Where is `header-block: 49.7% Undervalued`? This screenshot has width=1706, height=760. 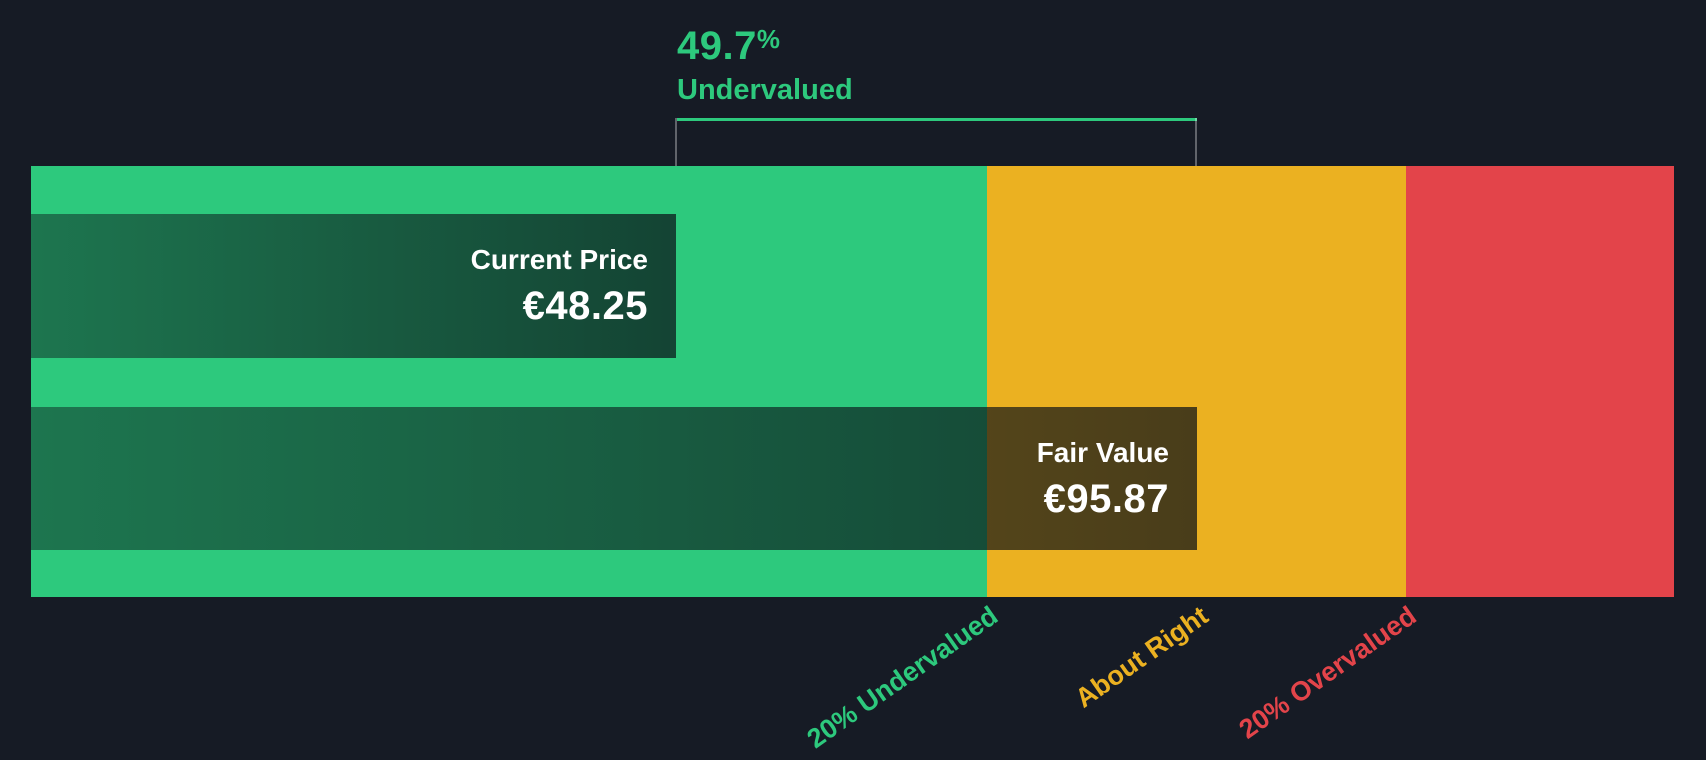
header-block: 49.7% Undervalued is located at coordinates (765, 65).